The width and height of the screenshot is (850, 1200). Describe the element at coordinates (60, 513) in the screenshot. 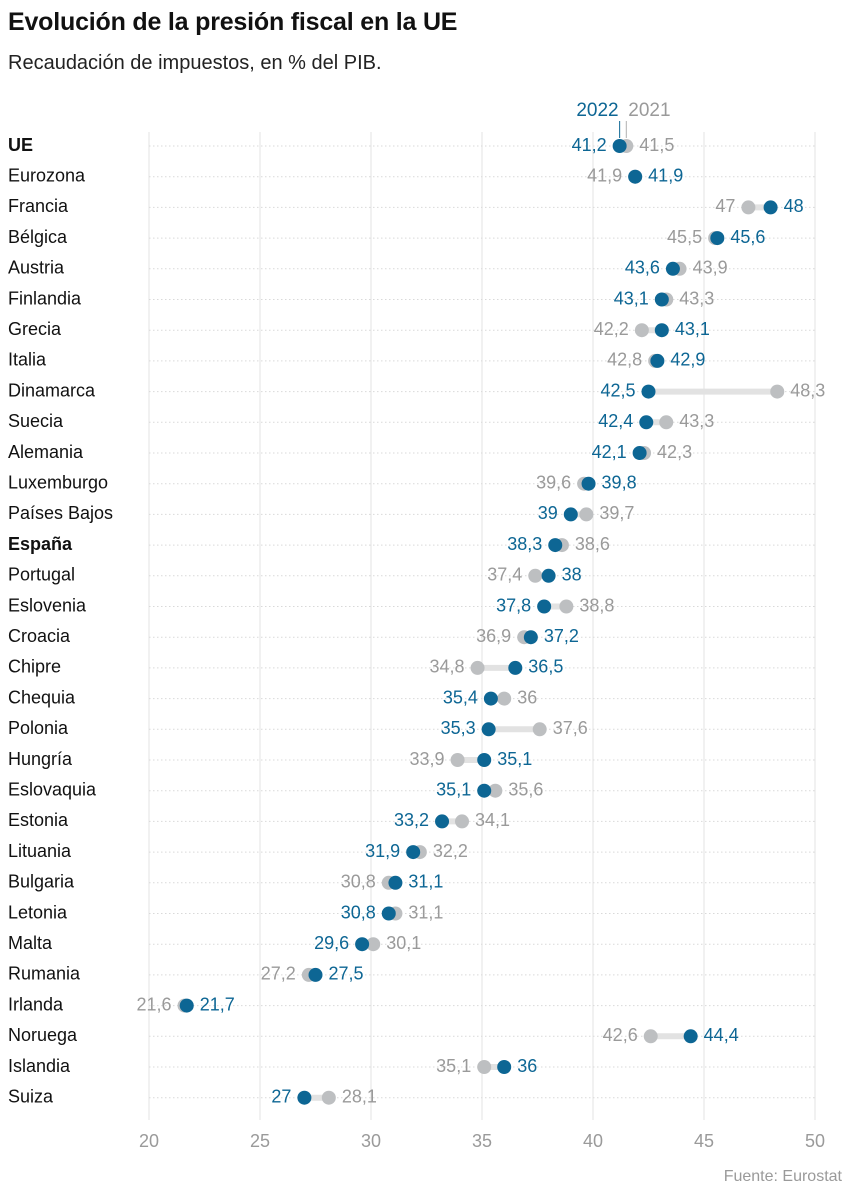

I see `country-label: Países Bajos` at that location.